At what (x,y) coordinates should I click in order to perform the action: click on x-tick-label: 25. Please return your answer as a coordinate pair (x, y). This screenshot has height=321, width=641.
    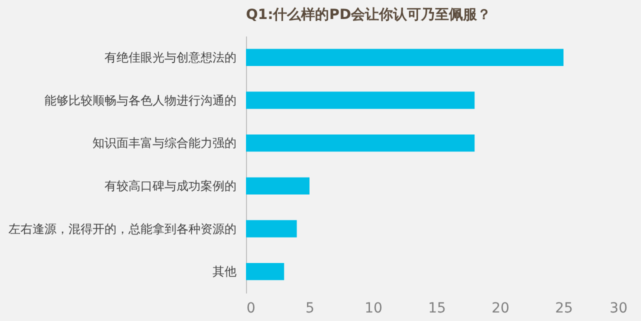
    Looking at the image, I should click on (564, 308).